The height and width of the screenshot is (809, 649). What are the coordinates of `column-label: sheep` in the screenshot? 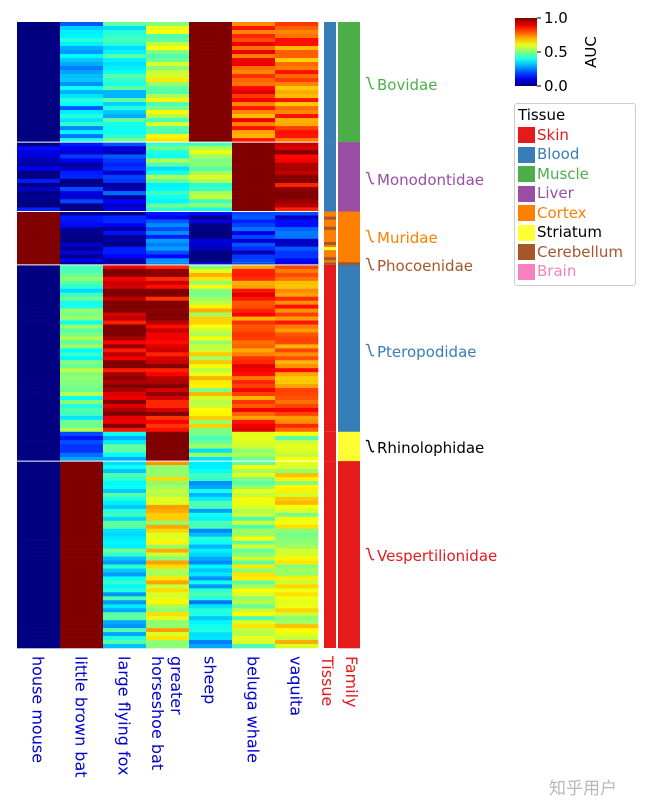 It's located at (210, 680).